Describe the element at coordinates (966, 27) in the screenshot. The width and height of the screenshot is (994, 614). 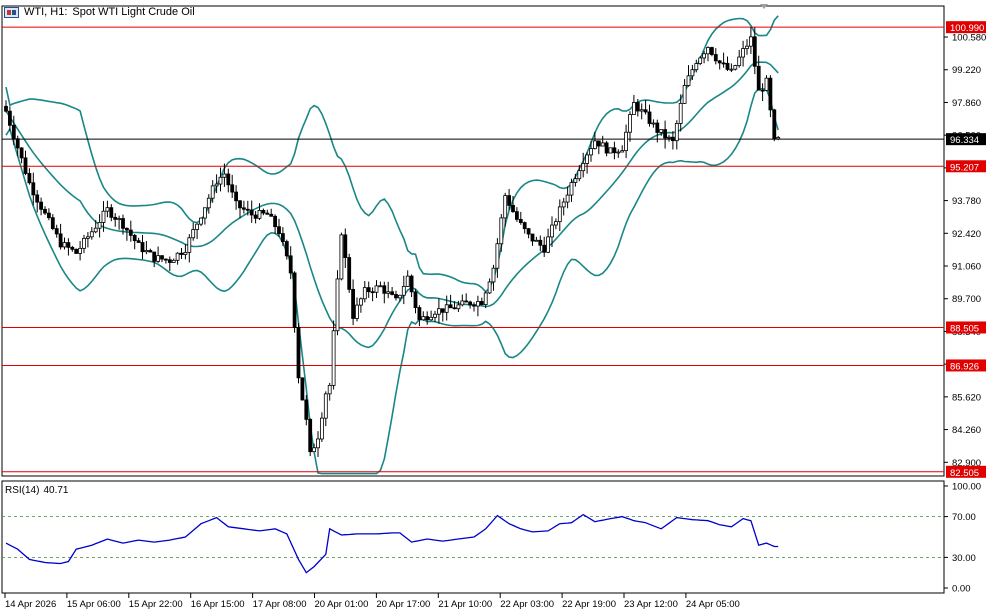
I see `level-tag` at that location.